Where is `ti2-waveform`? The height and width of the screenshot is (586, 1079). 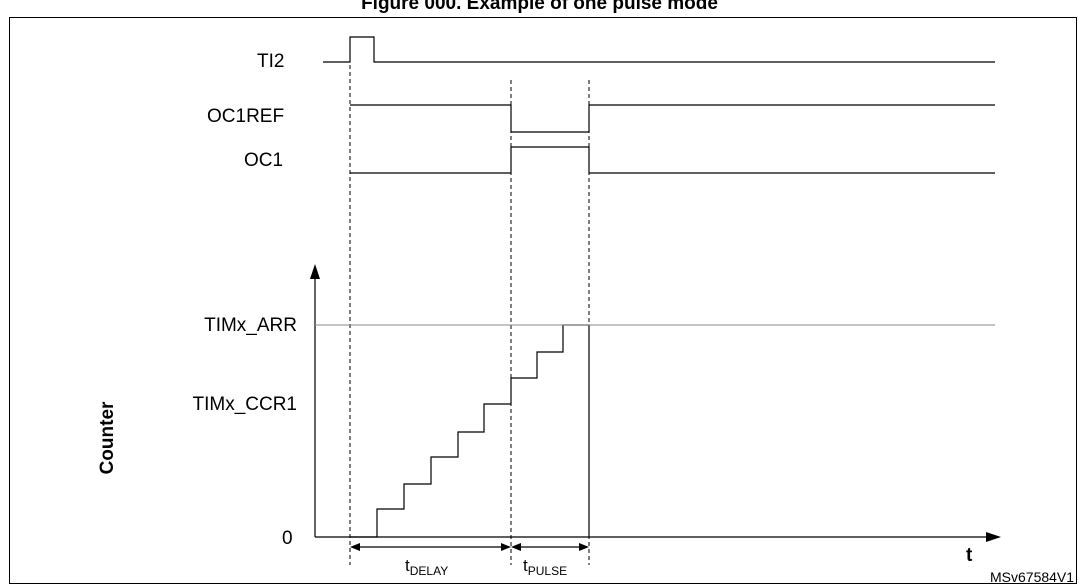 ti2-waveform is located at coordinates (659, 49).